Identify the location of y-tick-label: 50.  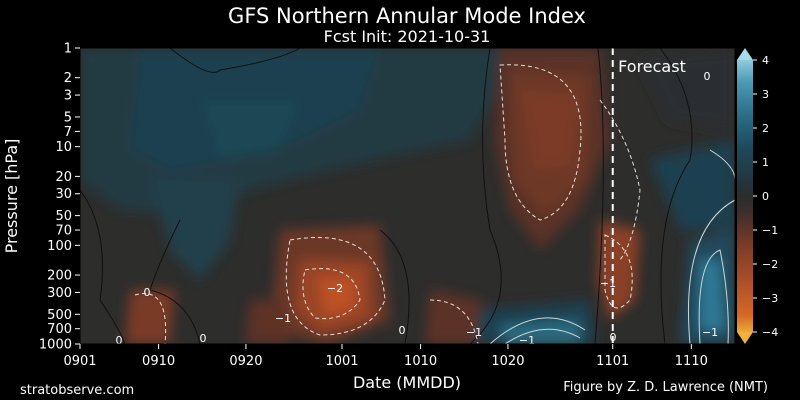
(63, 216).